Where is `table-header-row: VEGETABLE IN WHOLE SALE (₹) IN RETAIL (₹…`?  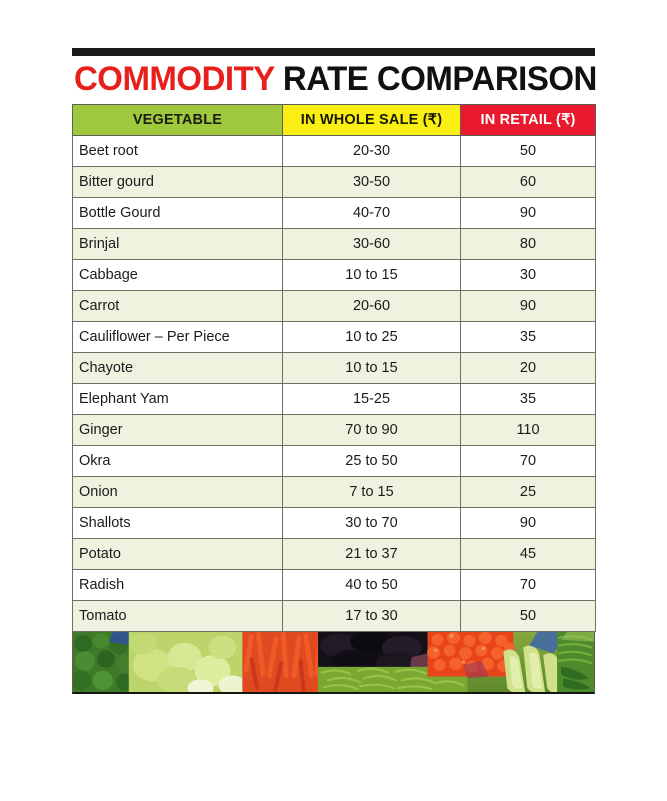 table-header-row: VEGETABLE IN WHOLE SALE (₹) IN RETAIL (₹… is located at coordinates (334, 120).